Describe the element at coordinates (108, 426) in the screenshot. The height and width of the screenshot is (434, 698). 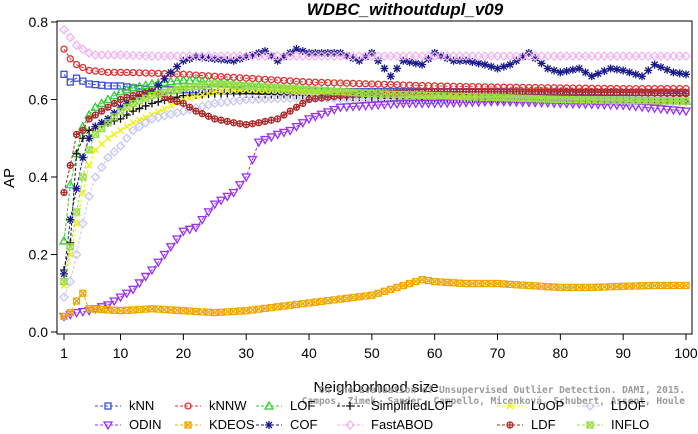
I see `legend-marker-odin` at that location.